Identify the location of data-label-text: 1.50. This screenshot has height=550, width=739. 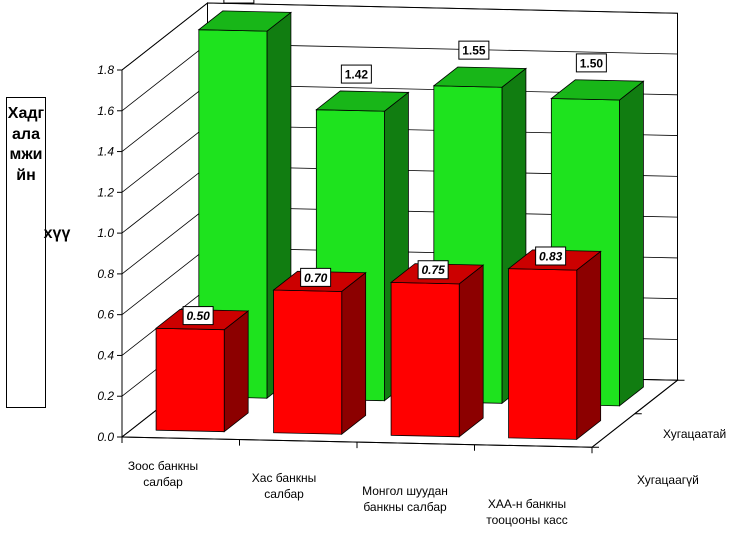
(592, 63).